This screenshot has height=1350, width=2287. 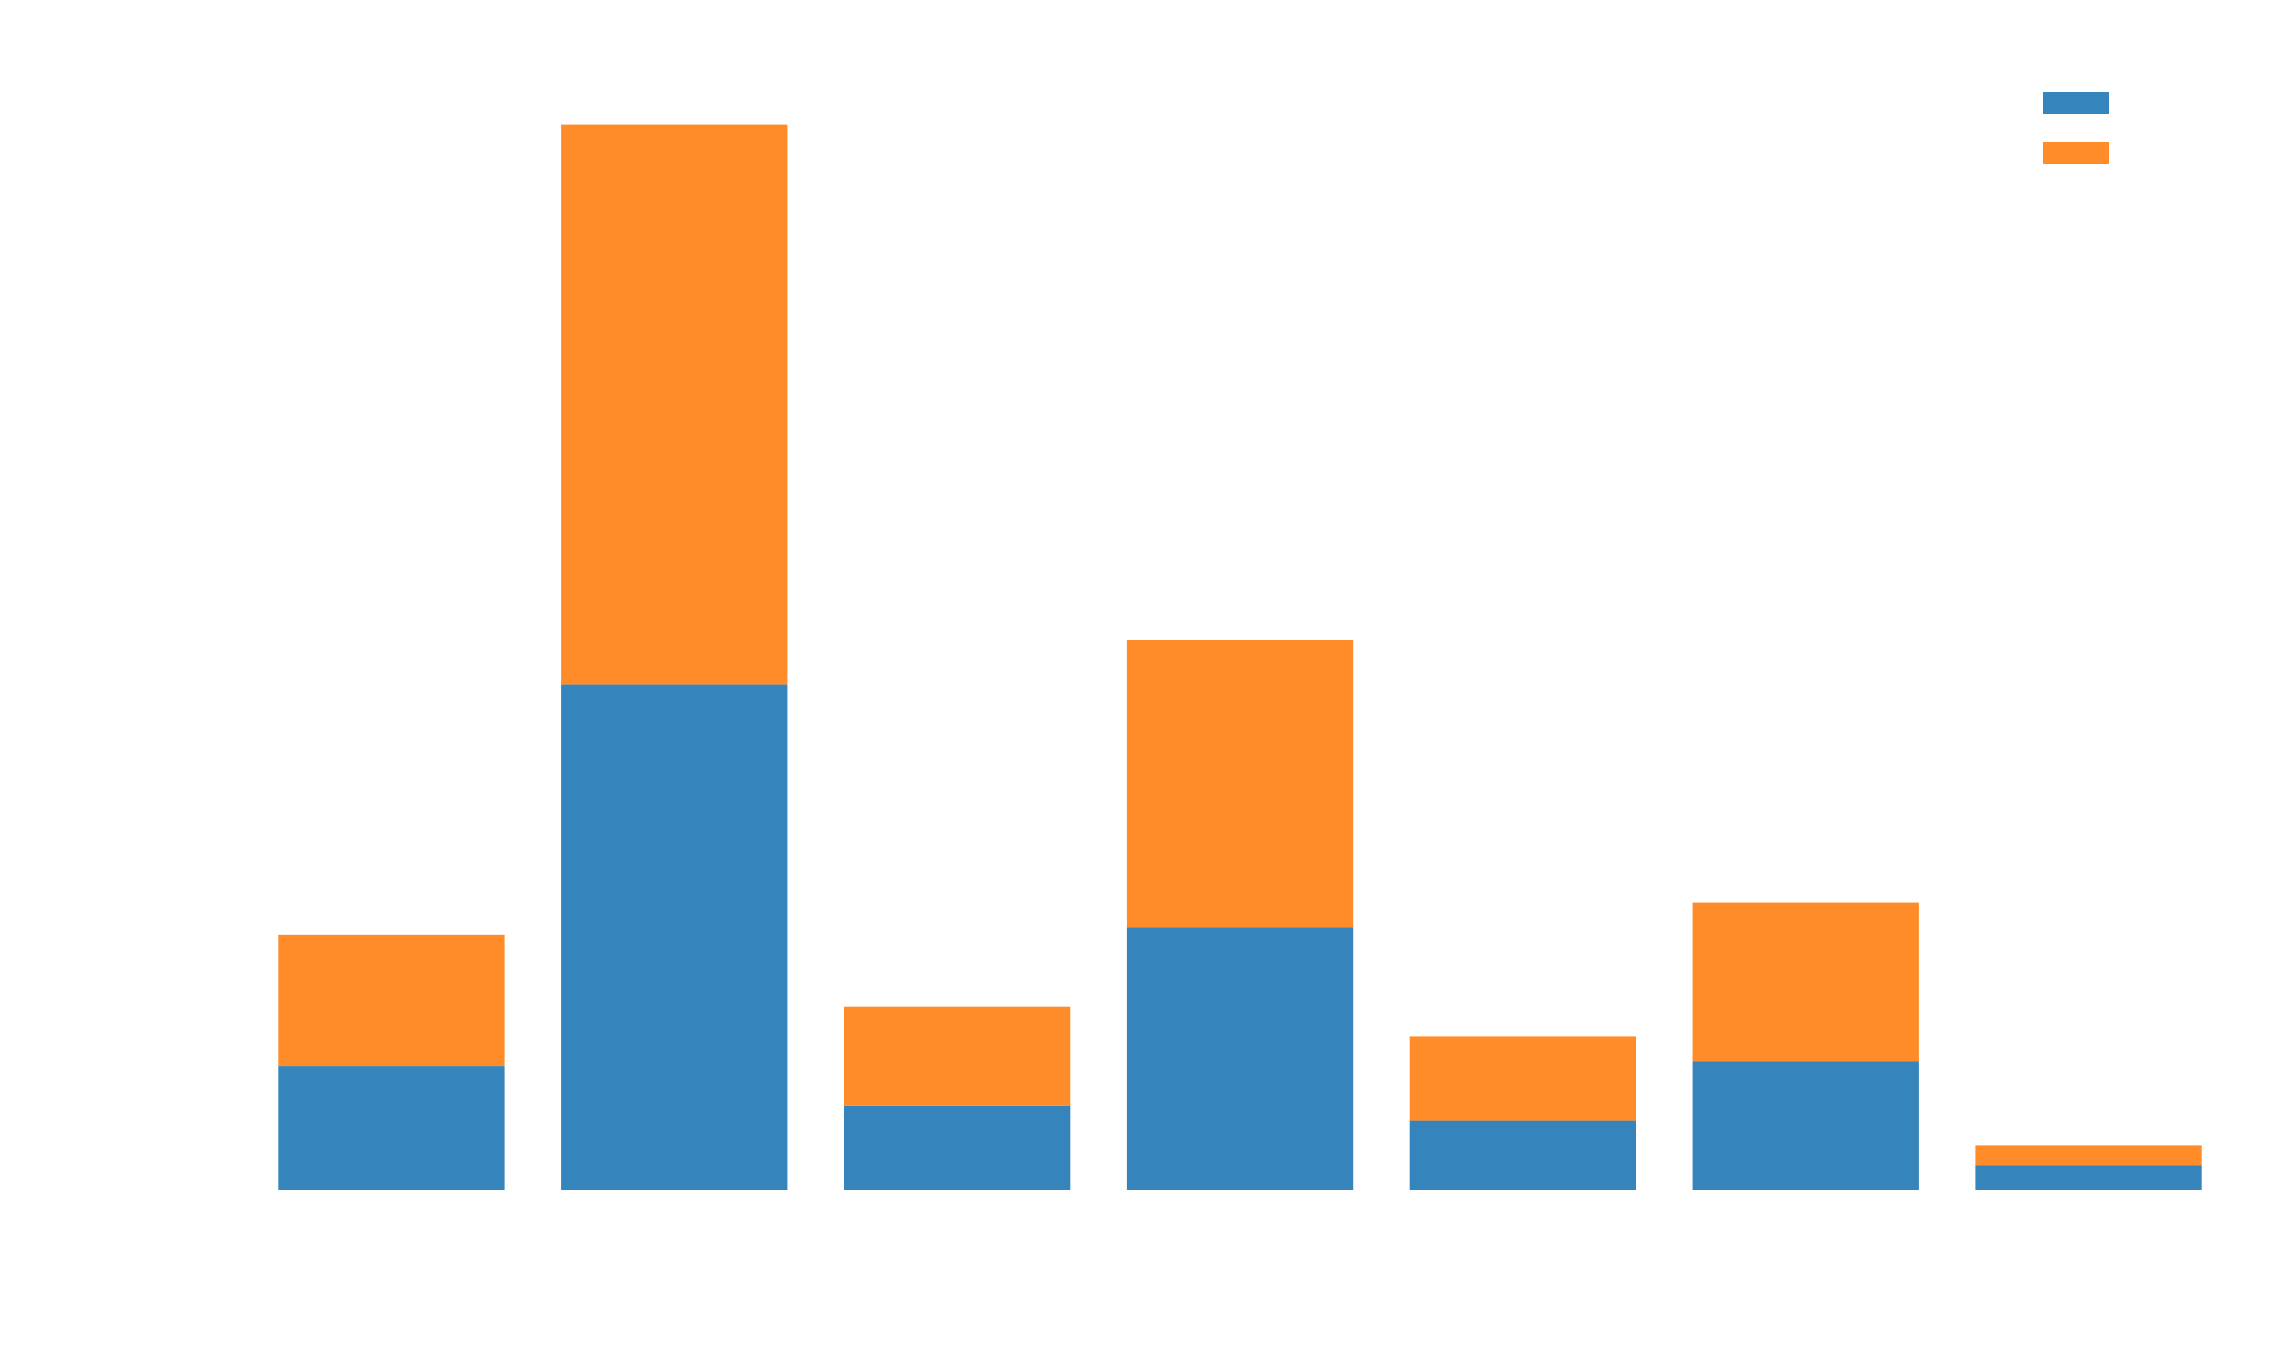 I want to click on legend, so click(x=2076, y=128).